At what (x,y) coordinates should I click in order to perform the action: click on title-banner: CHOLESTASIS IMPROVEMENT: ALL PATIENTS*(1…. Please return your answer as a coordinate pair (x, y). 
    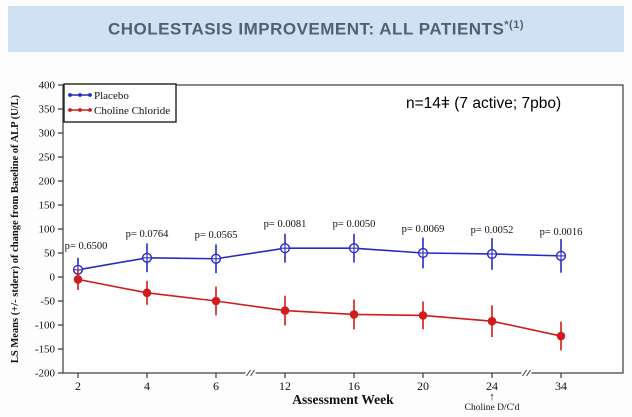
    Looking at the image, I should click on (316, 29).